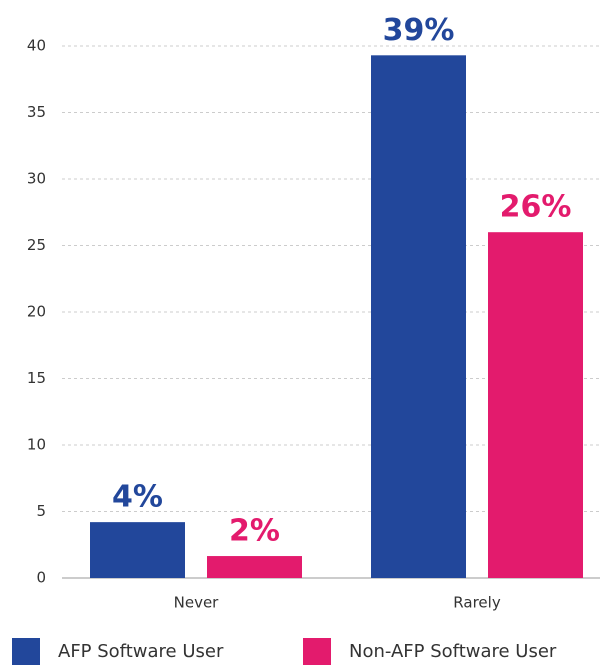 Image resolution: width=609 pixels, height=665 pixels. Describe the element at coordinates (36, 112) in the screenshot. I see `y-tick-label: 35` at that location.